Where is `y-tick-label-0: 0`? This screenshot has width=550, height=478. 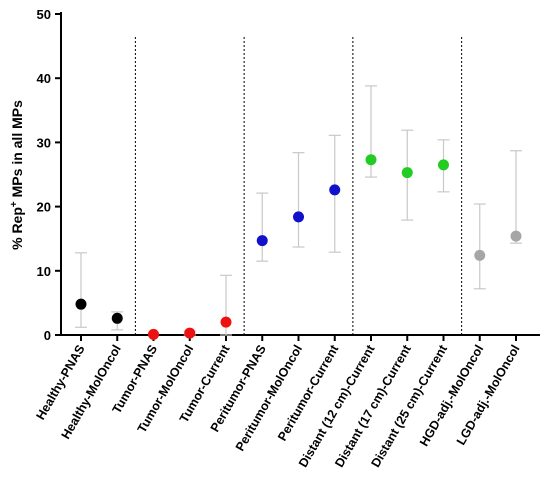
y-tick-label-0: 0 is located at coordinates (47, 335).